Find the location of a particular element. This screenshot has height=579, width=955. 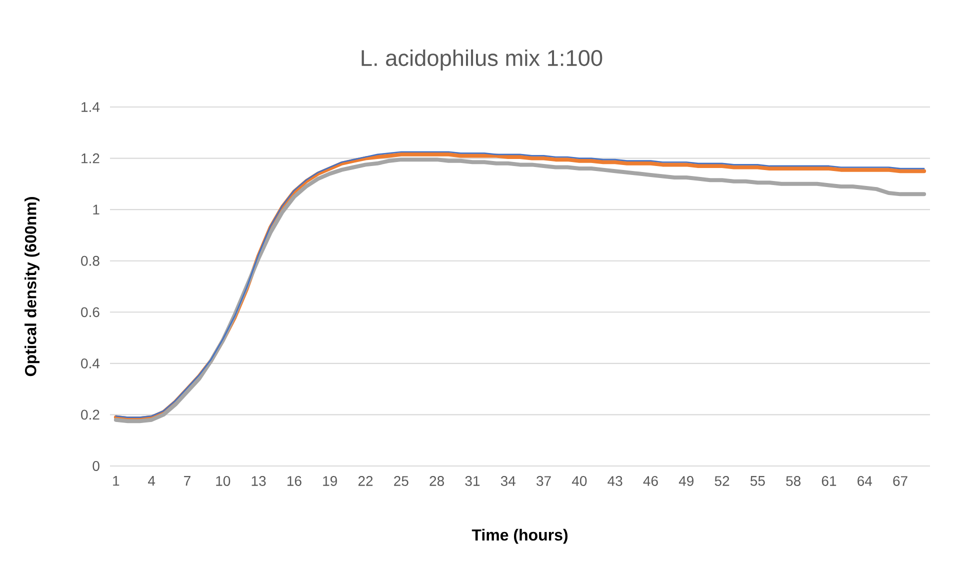

y-tick-label: 0 is located at coordinates (96, 466).